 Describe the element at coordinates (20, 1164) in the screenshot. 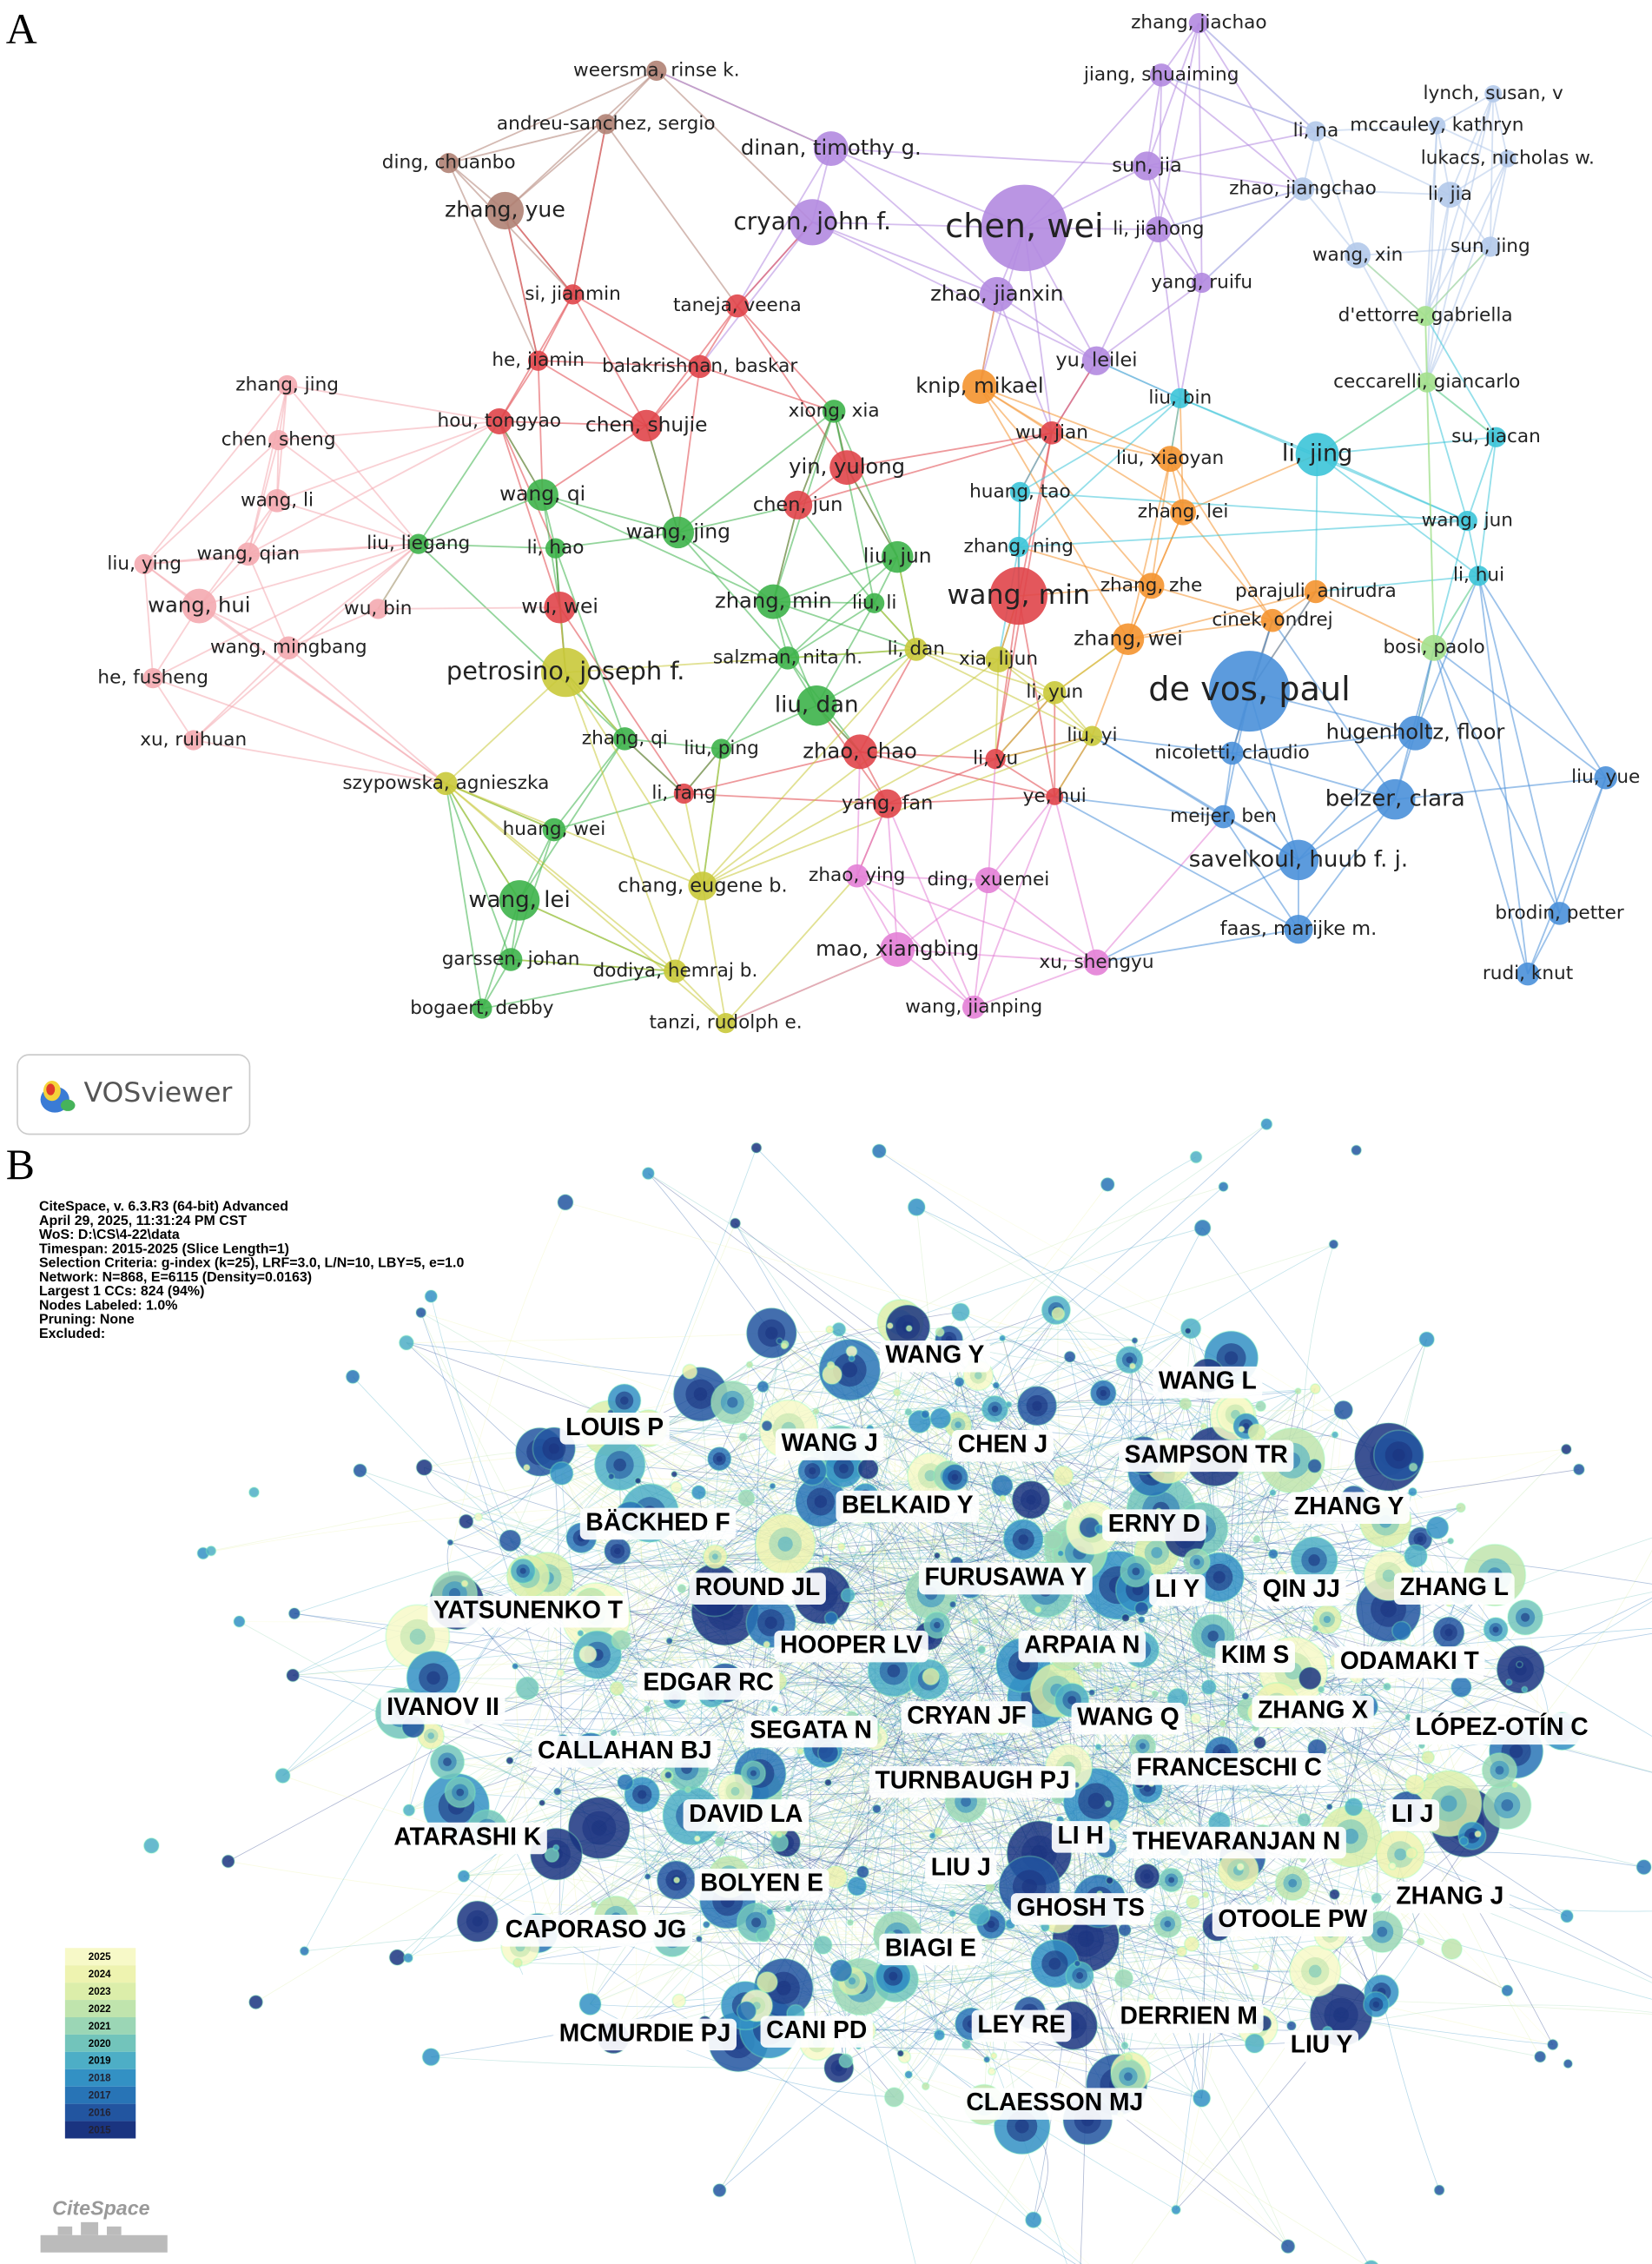

I see `panel-label: B` at that location.